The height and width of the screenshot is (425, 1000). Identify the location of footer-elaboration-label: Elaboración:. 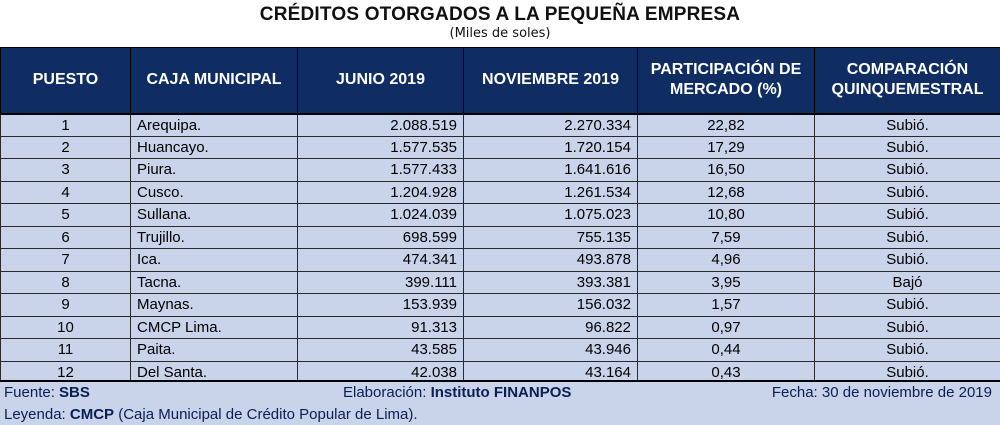
(387, 392).